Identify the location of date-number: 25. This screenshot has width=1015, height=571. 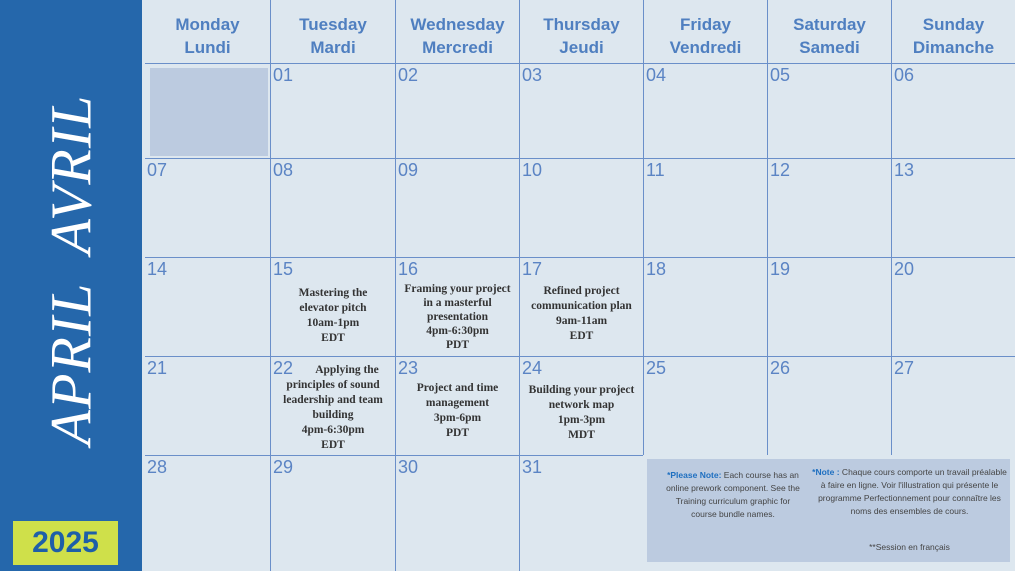
(656, 368).